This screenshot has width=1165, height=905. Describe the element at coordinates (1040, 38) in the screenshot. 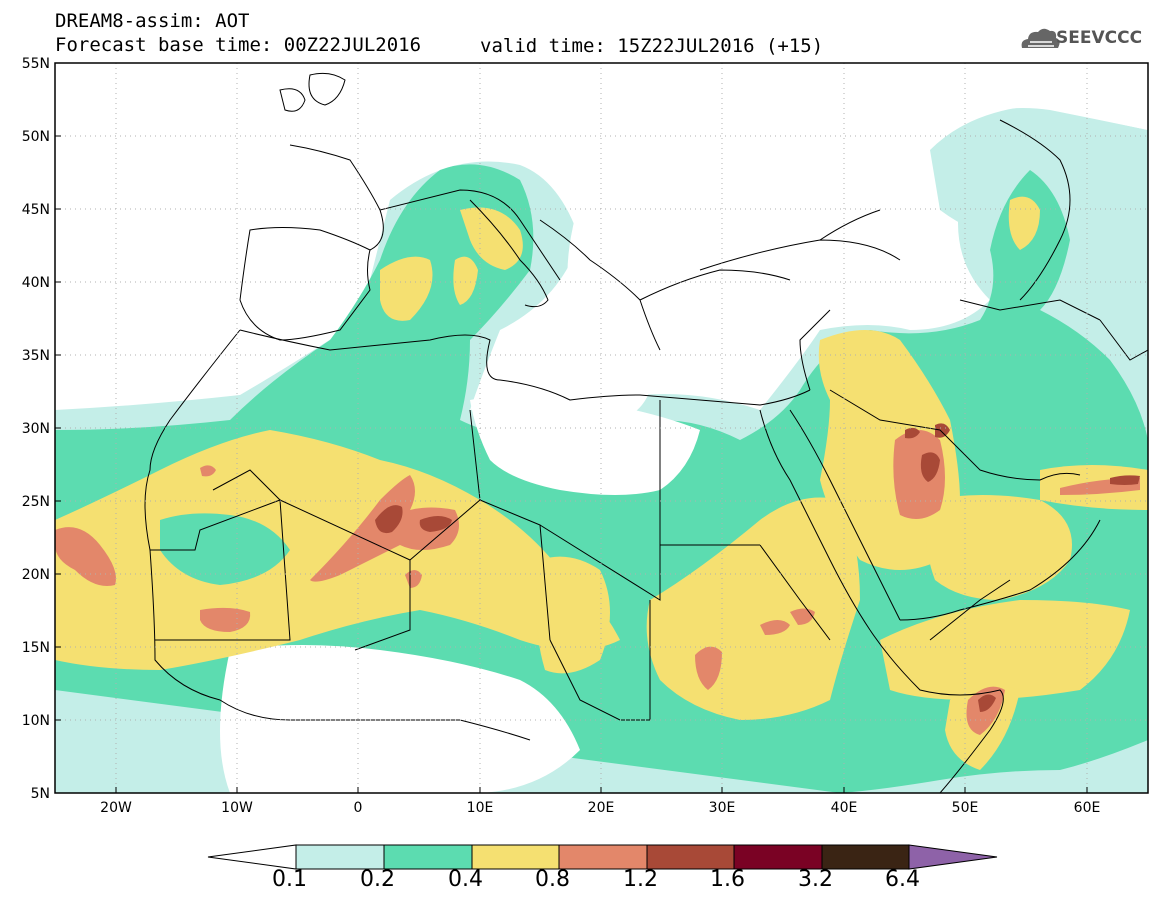

I see `cloud-logo-icon` at that location.